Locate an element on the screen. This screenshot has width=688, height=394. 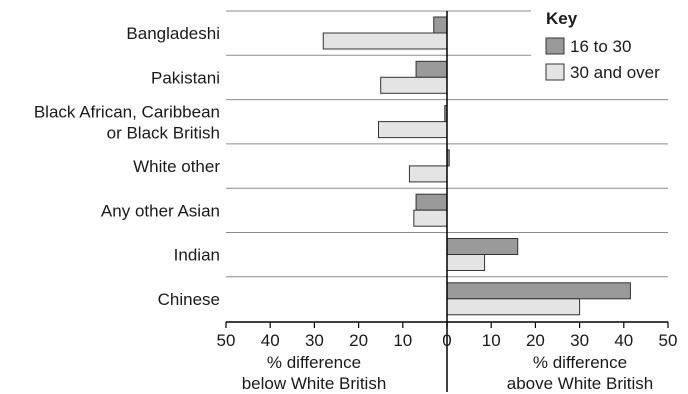
category-label: White other is located at coordinates (176, 166).